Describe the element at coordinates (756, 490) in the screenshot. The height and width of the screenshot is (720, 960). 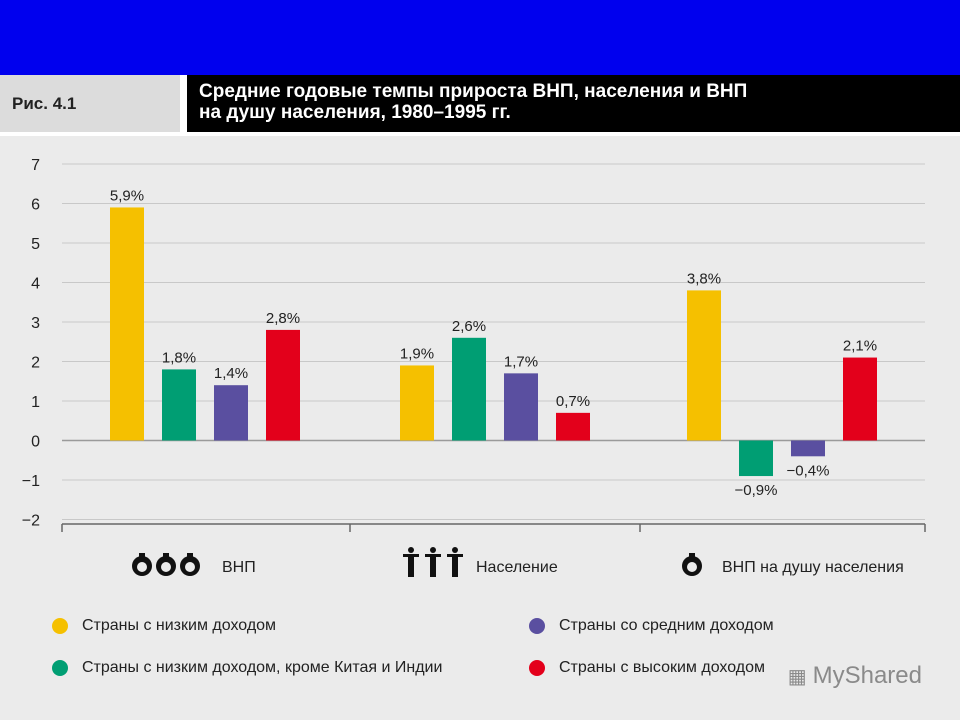
I see `data-label: −0,9%` at that location.